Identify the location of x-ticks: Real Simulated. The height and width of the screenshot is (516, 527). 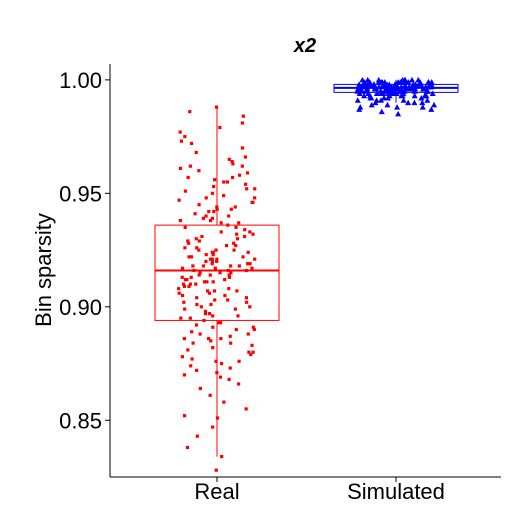
(319, 490).